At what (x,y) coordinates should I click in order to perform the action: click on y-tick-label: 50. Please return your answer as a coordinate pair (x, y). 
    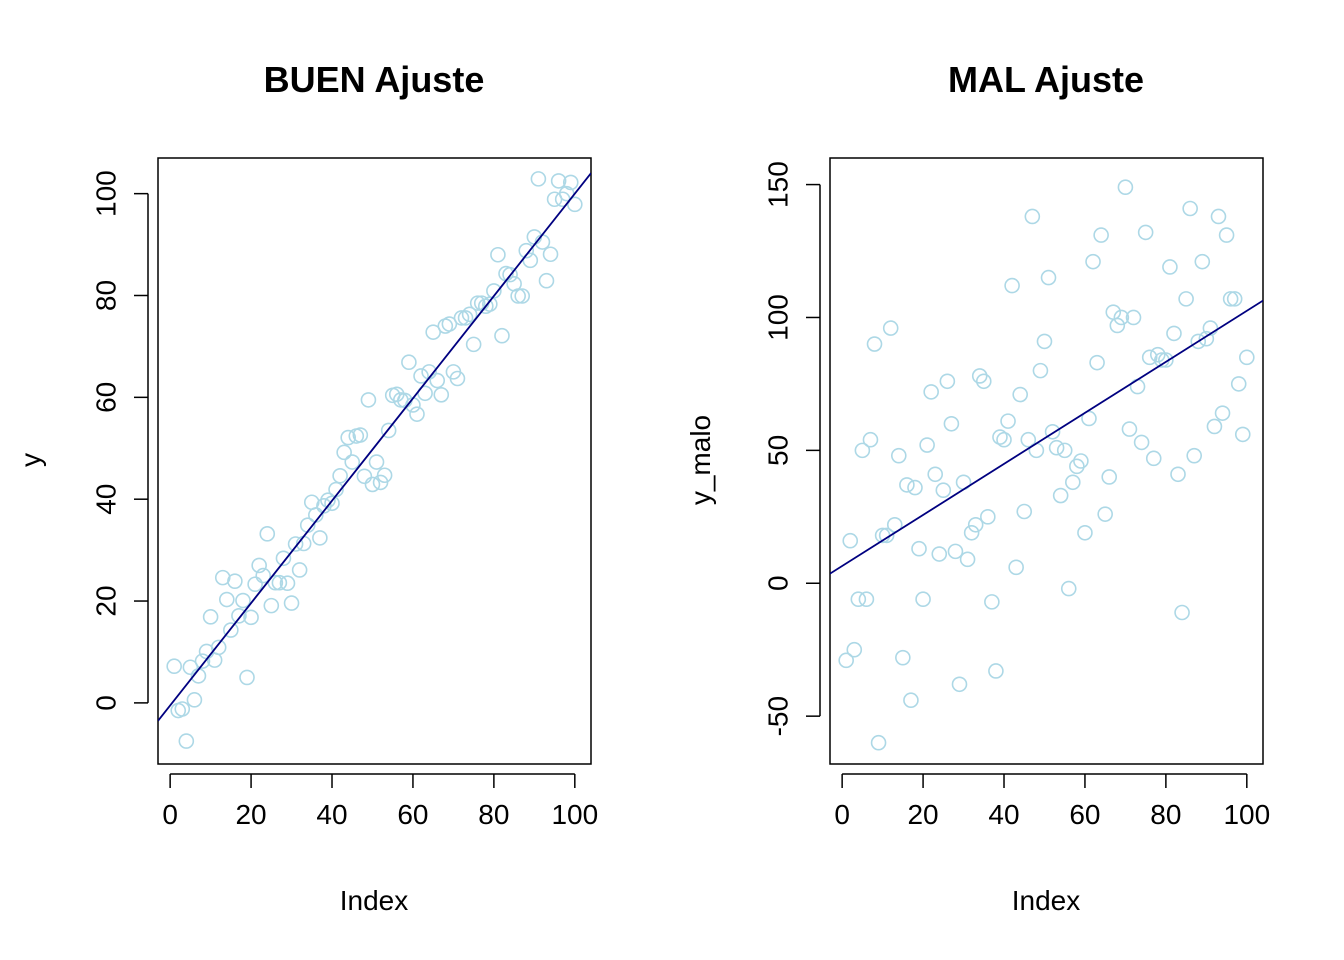
    Looking at the image, I should click on (778, 450).